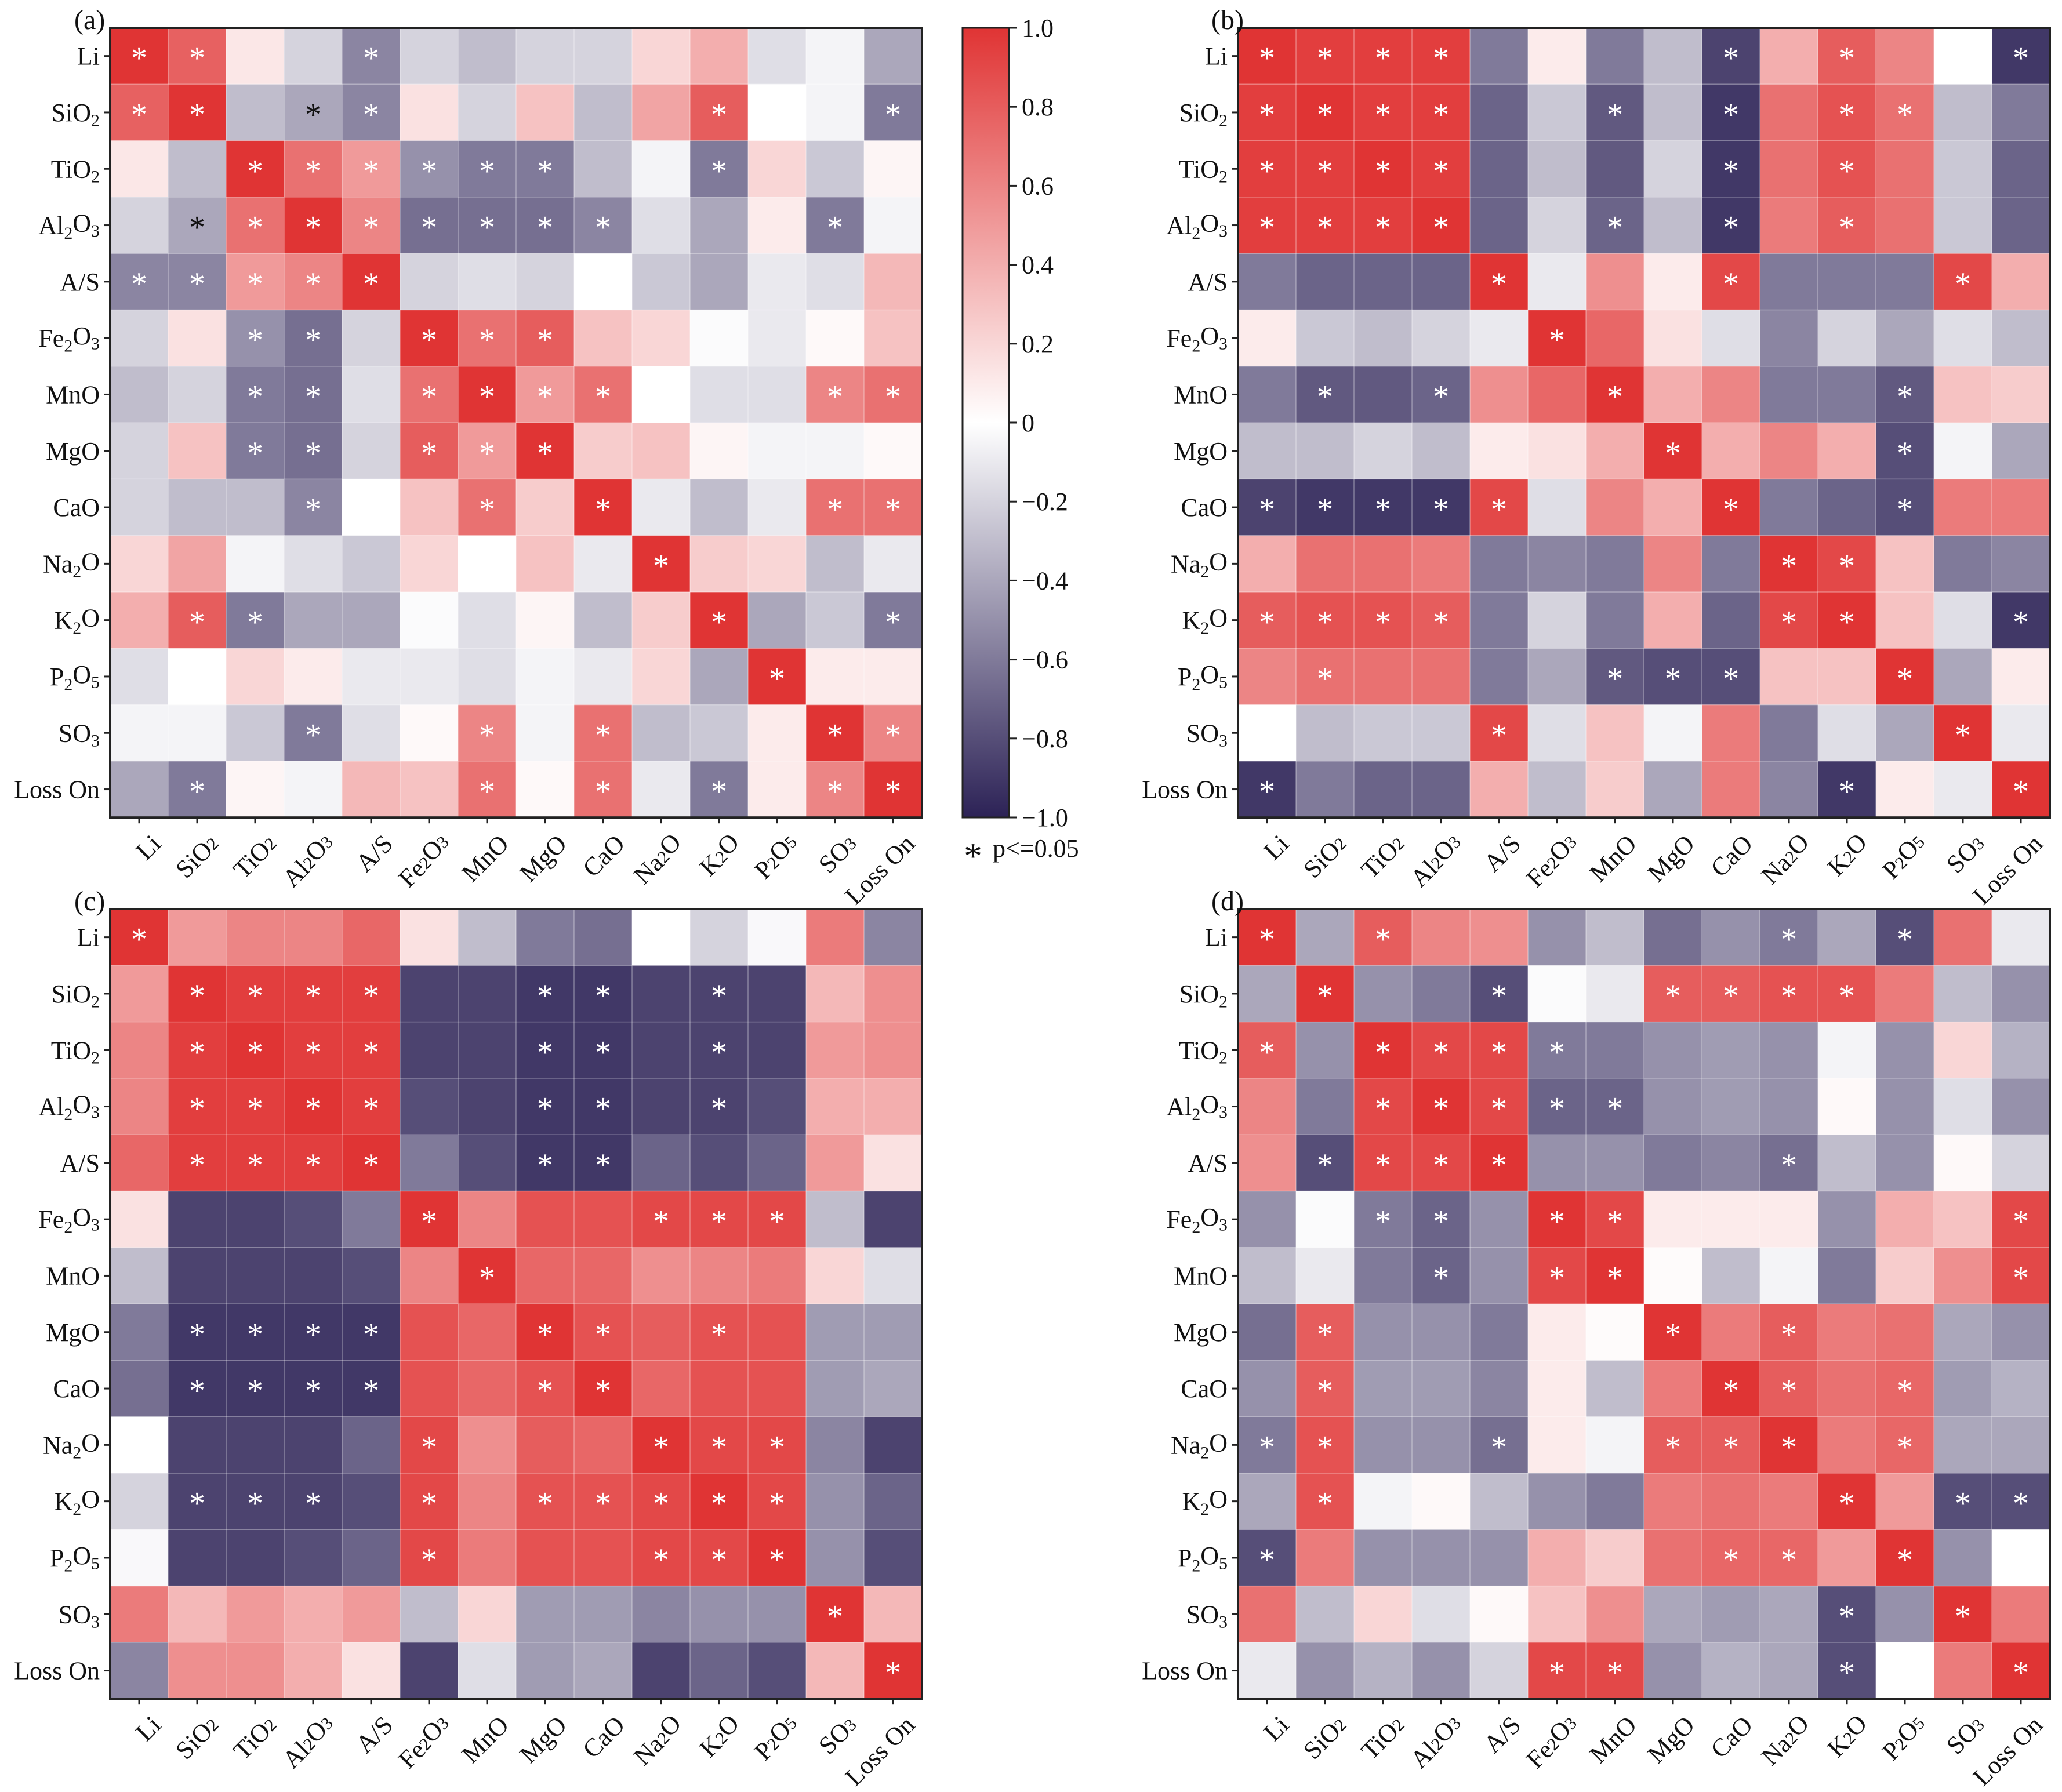 Image resolution: width=2062 pixels, height=1792 pixels. What do you see at coordinates (1966, 1735) in the screenshot?
I see `x-tick-label: SO3​` at bounding box center [1966, 1735].